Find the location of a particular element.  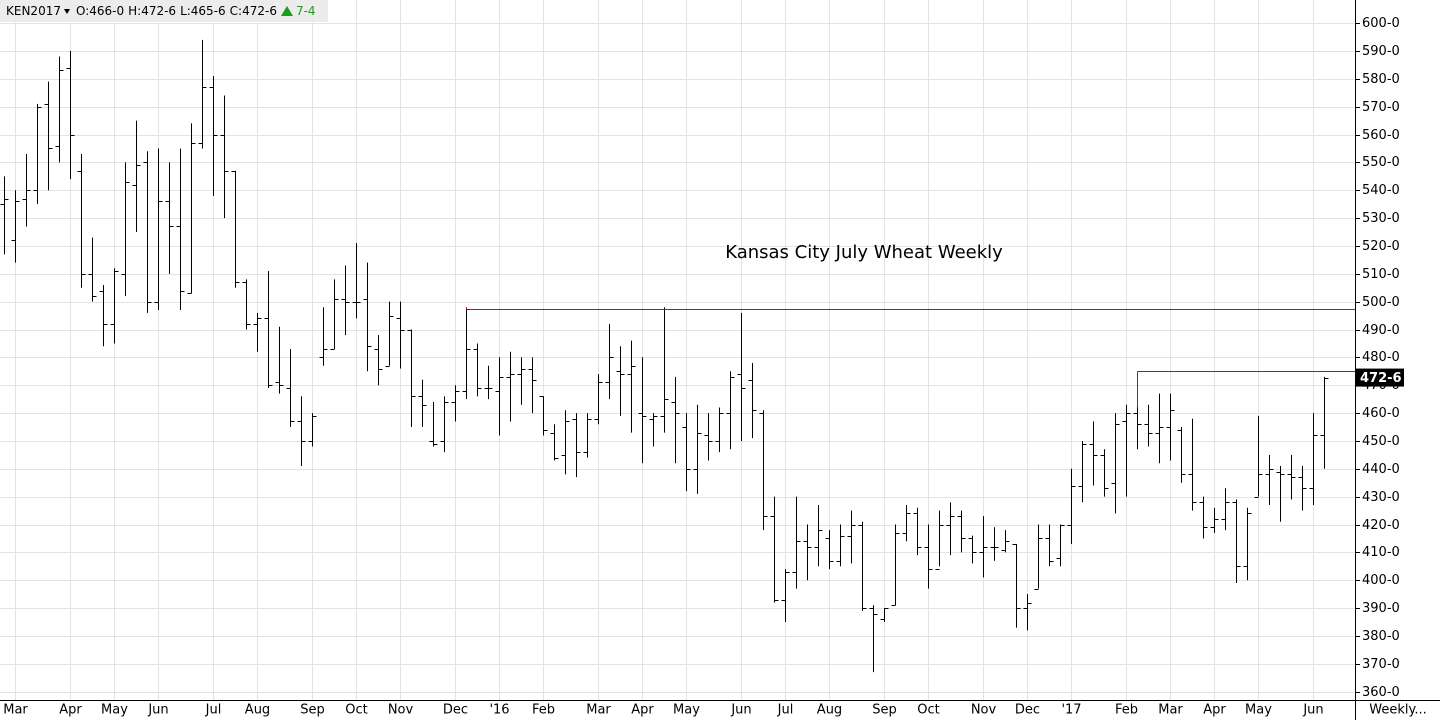

symbol: KEN2017 is located at coordinates (33, 11).